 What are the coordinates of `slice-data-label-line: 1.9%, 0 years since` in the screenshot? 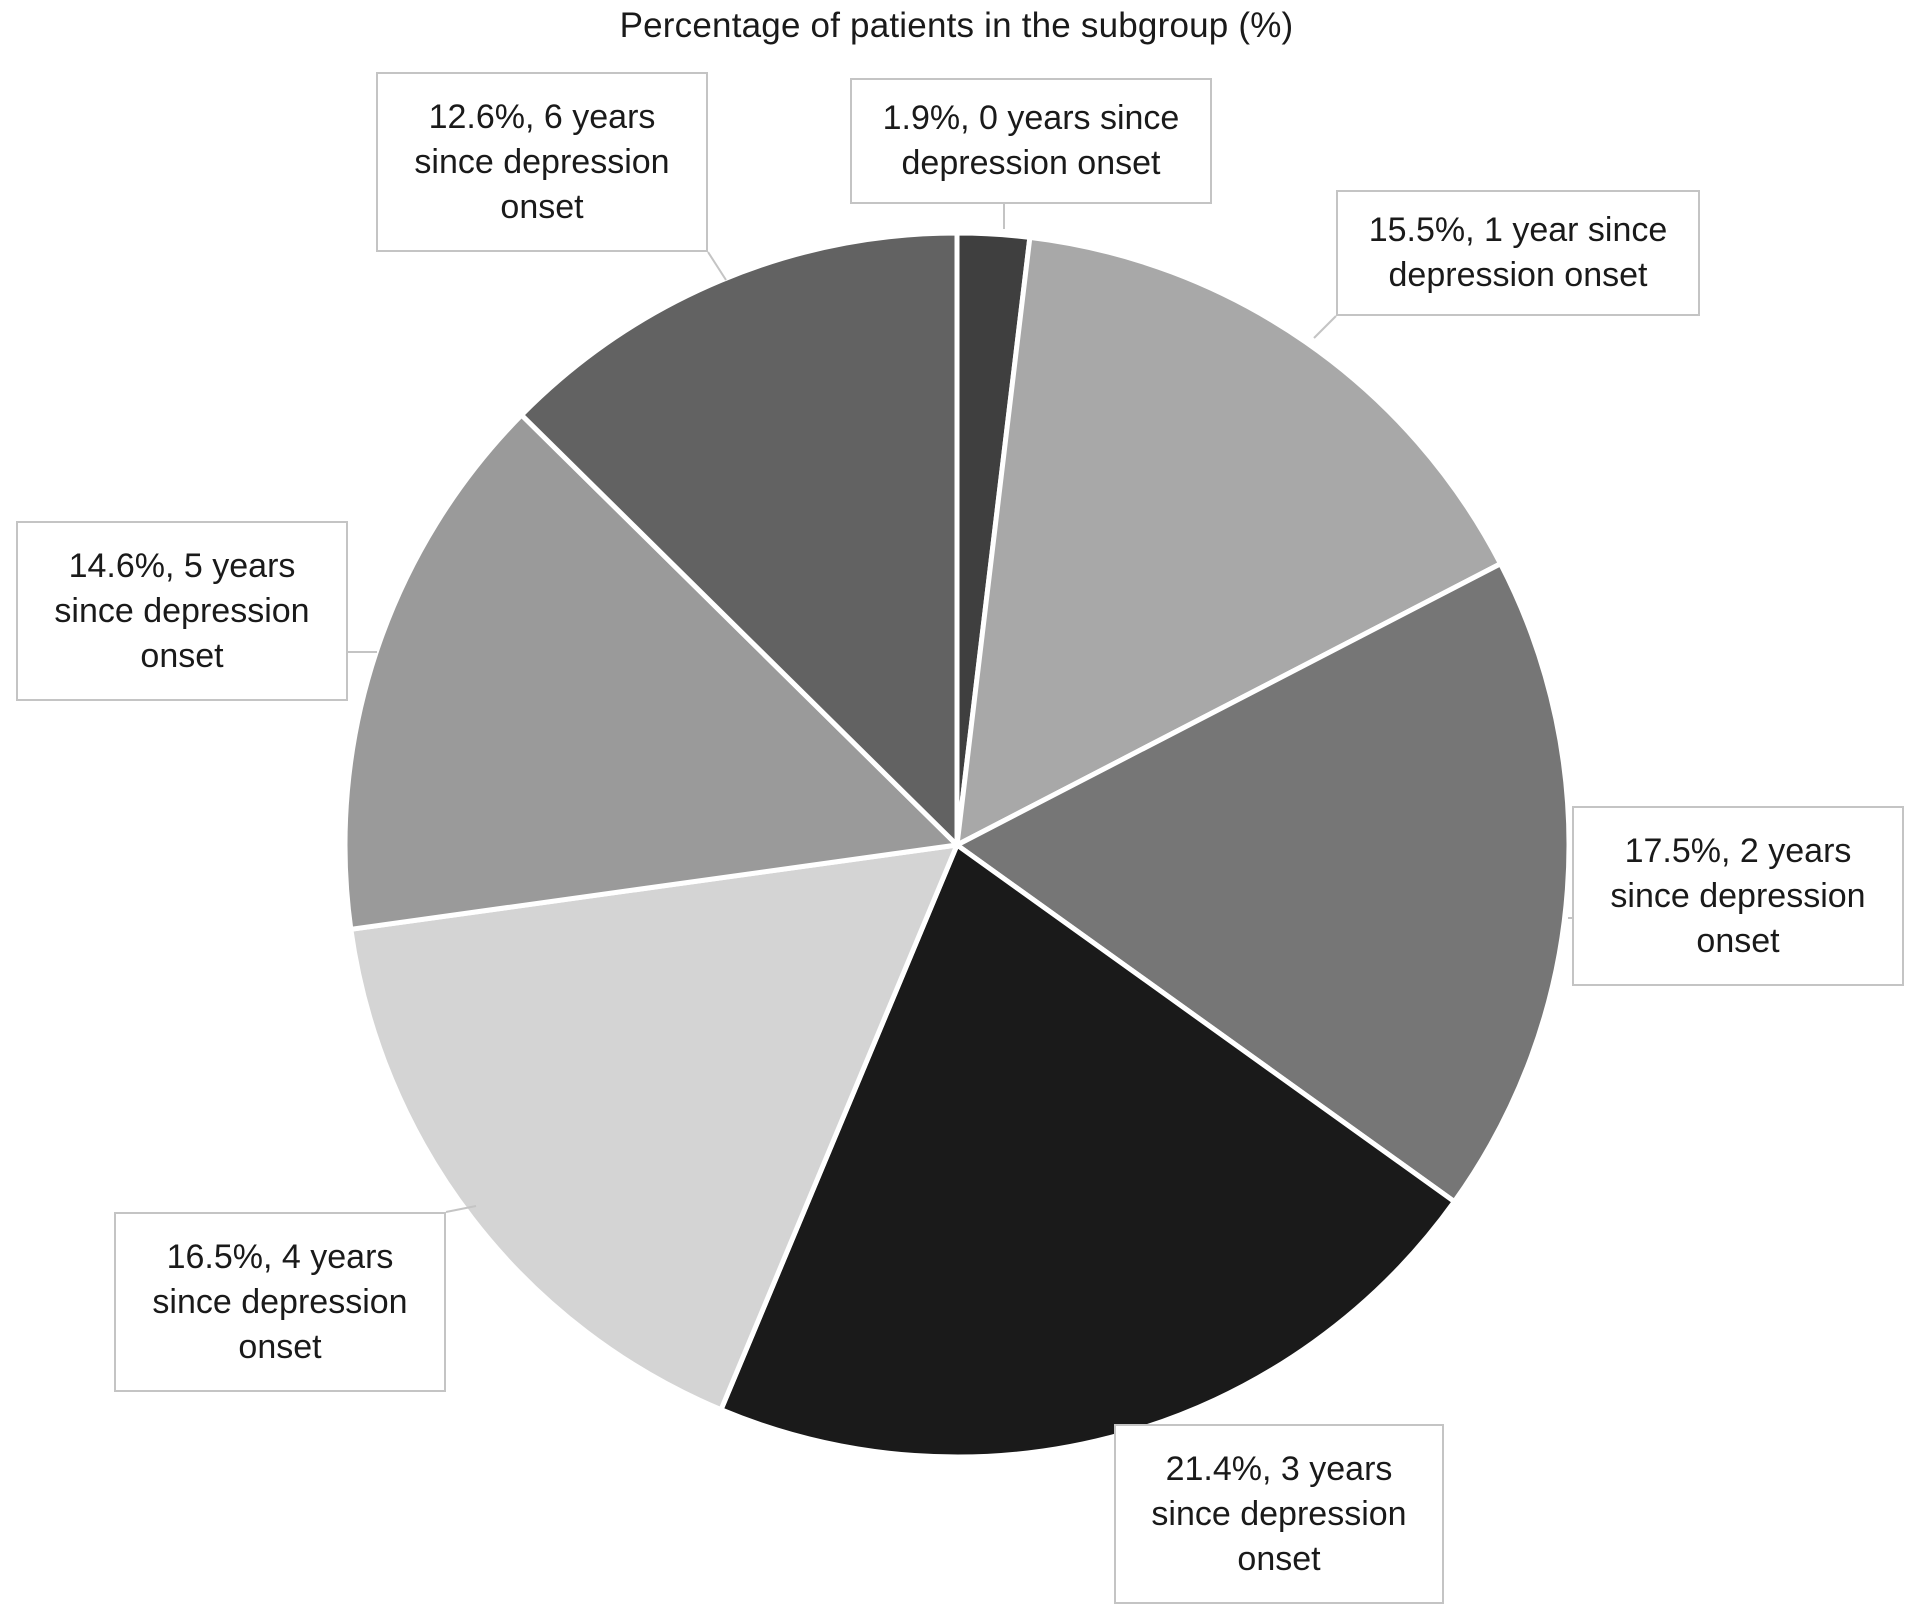 It's located at (1031, 118).